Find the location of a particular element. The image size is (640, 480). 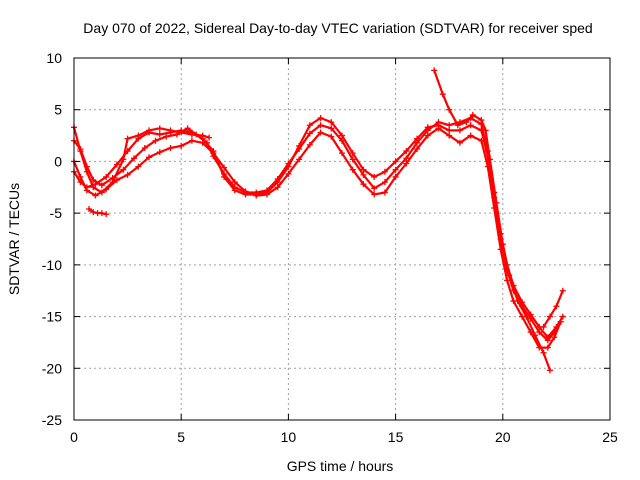

y-tick-label: 5 is located at coordinates (58, 110).